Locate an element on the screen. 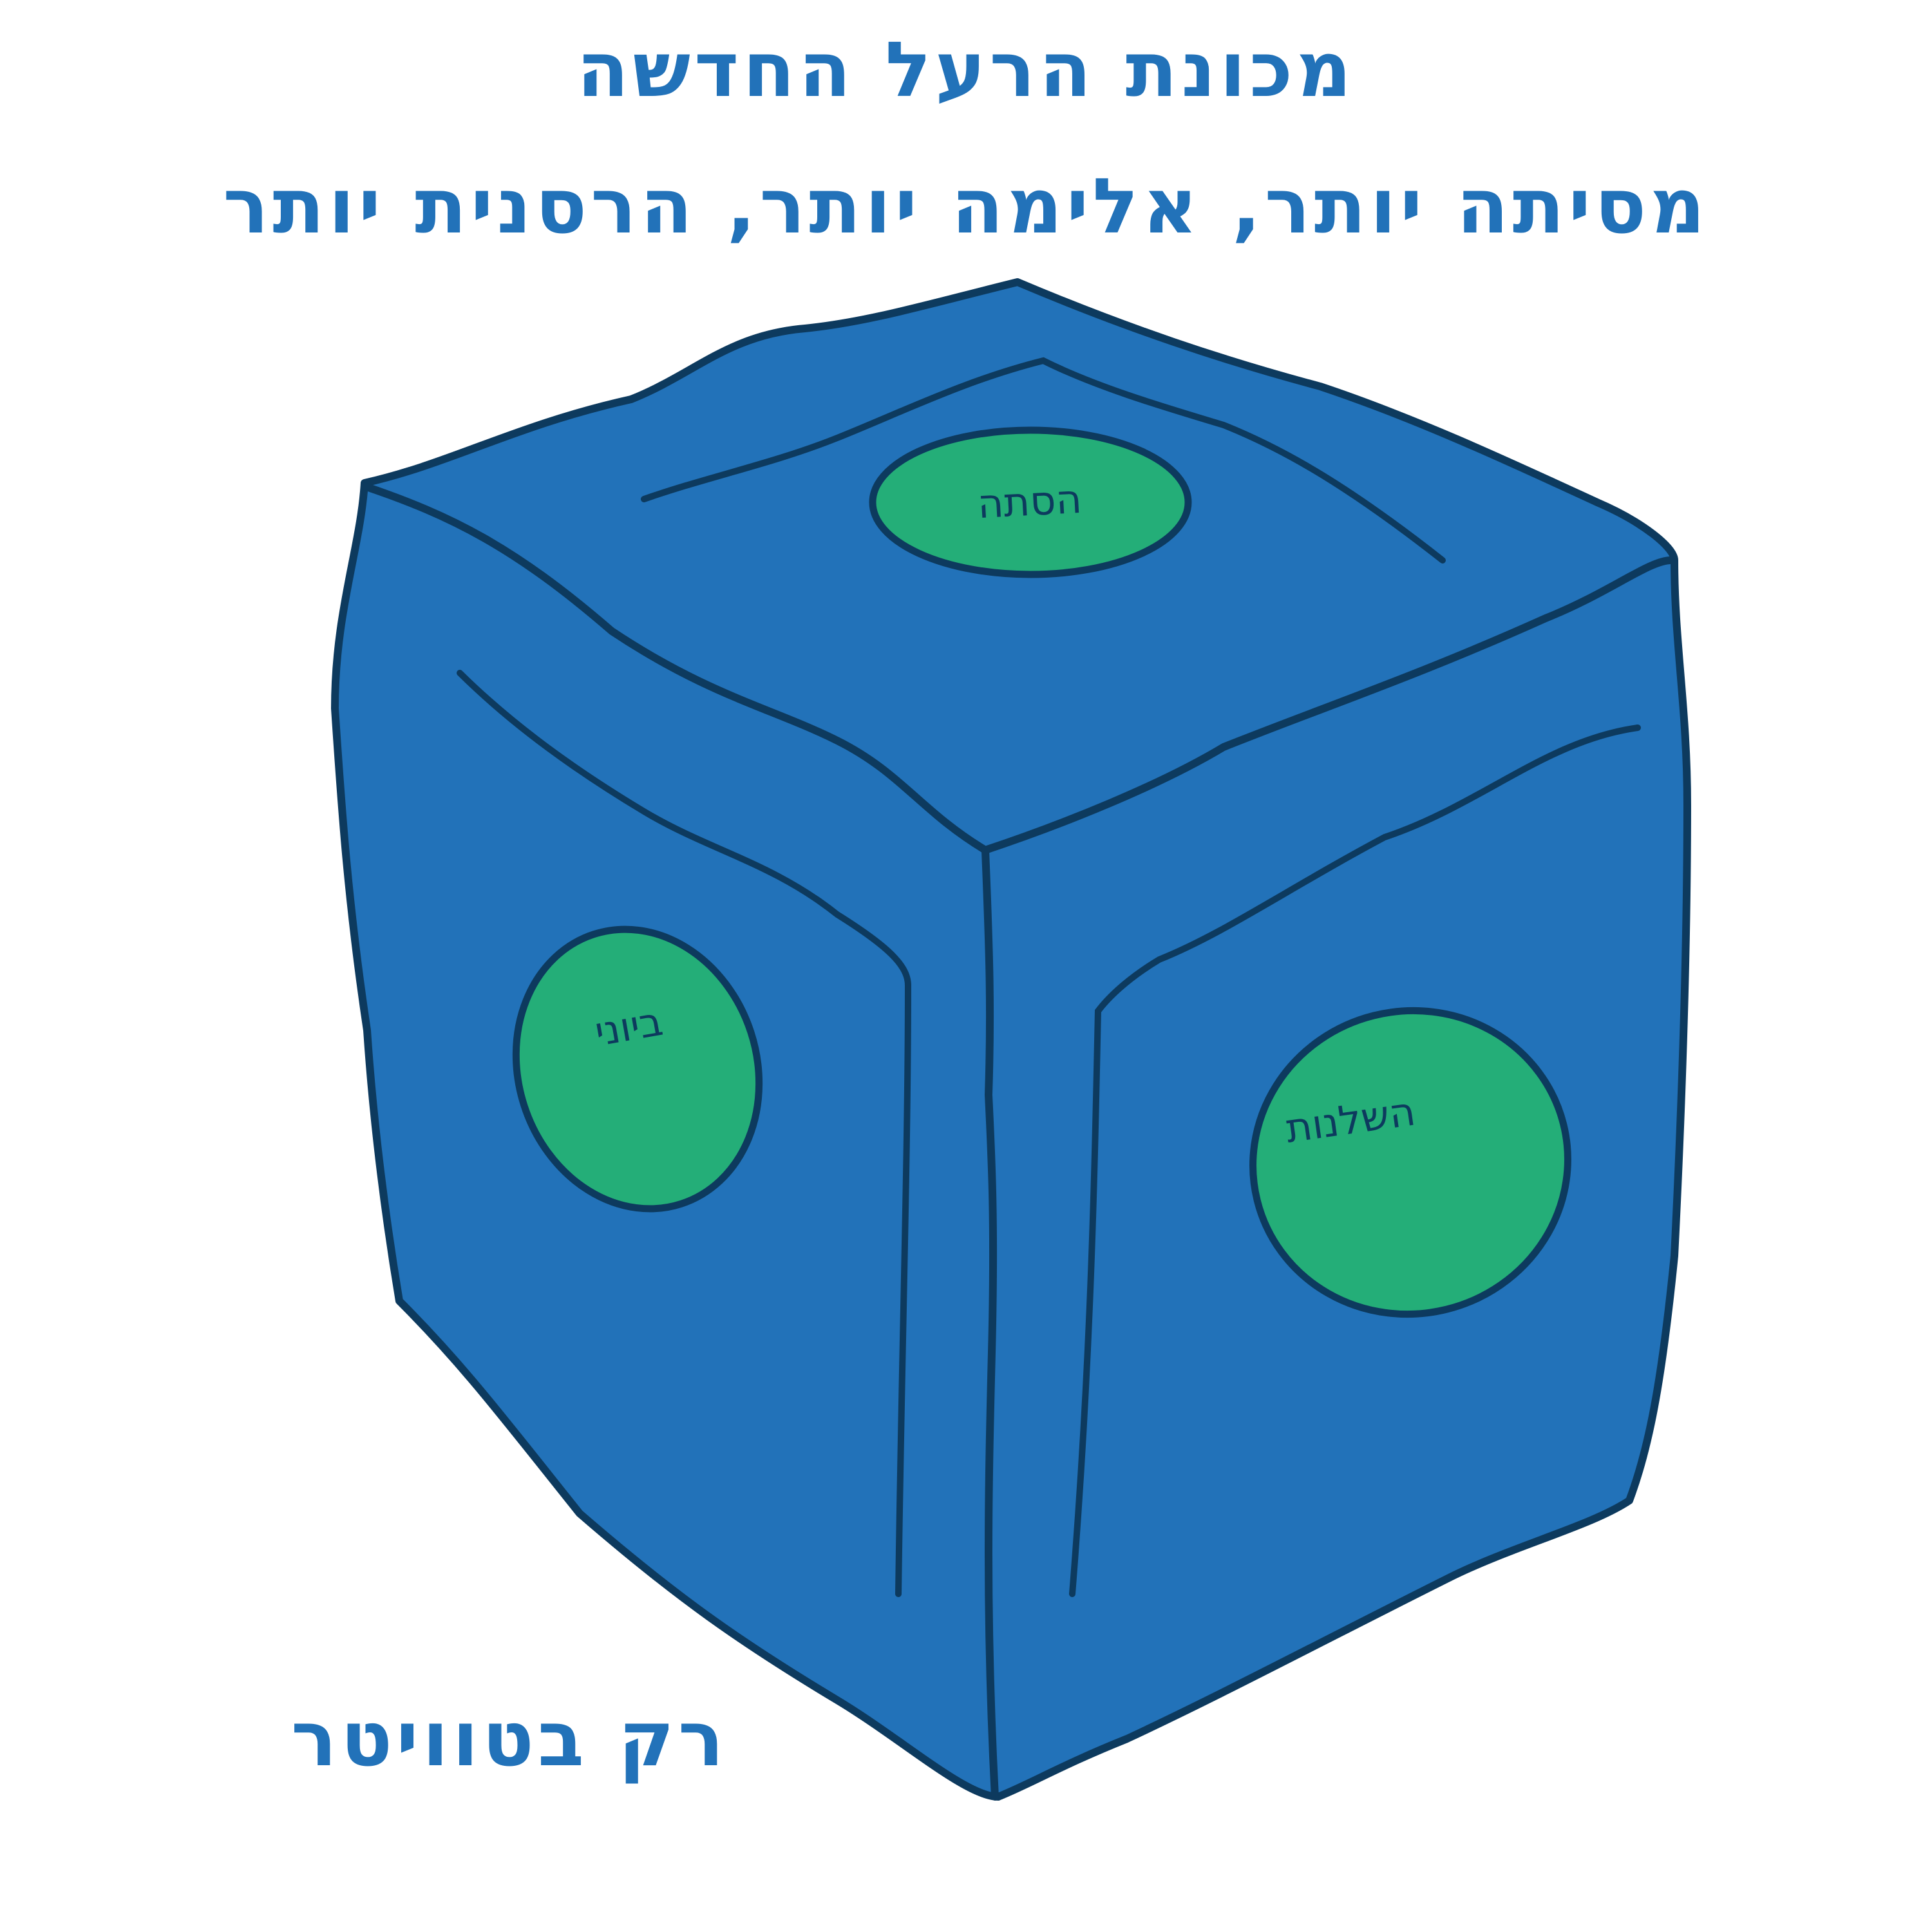 The height and width of the screenshot is (1932, 1932). left-button-label: ביוני is located at coordinates (628, 1027).